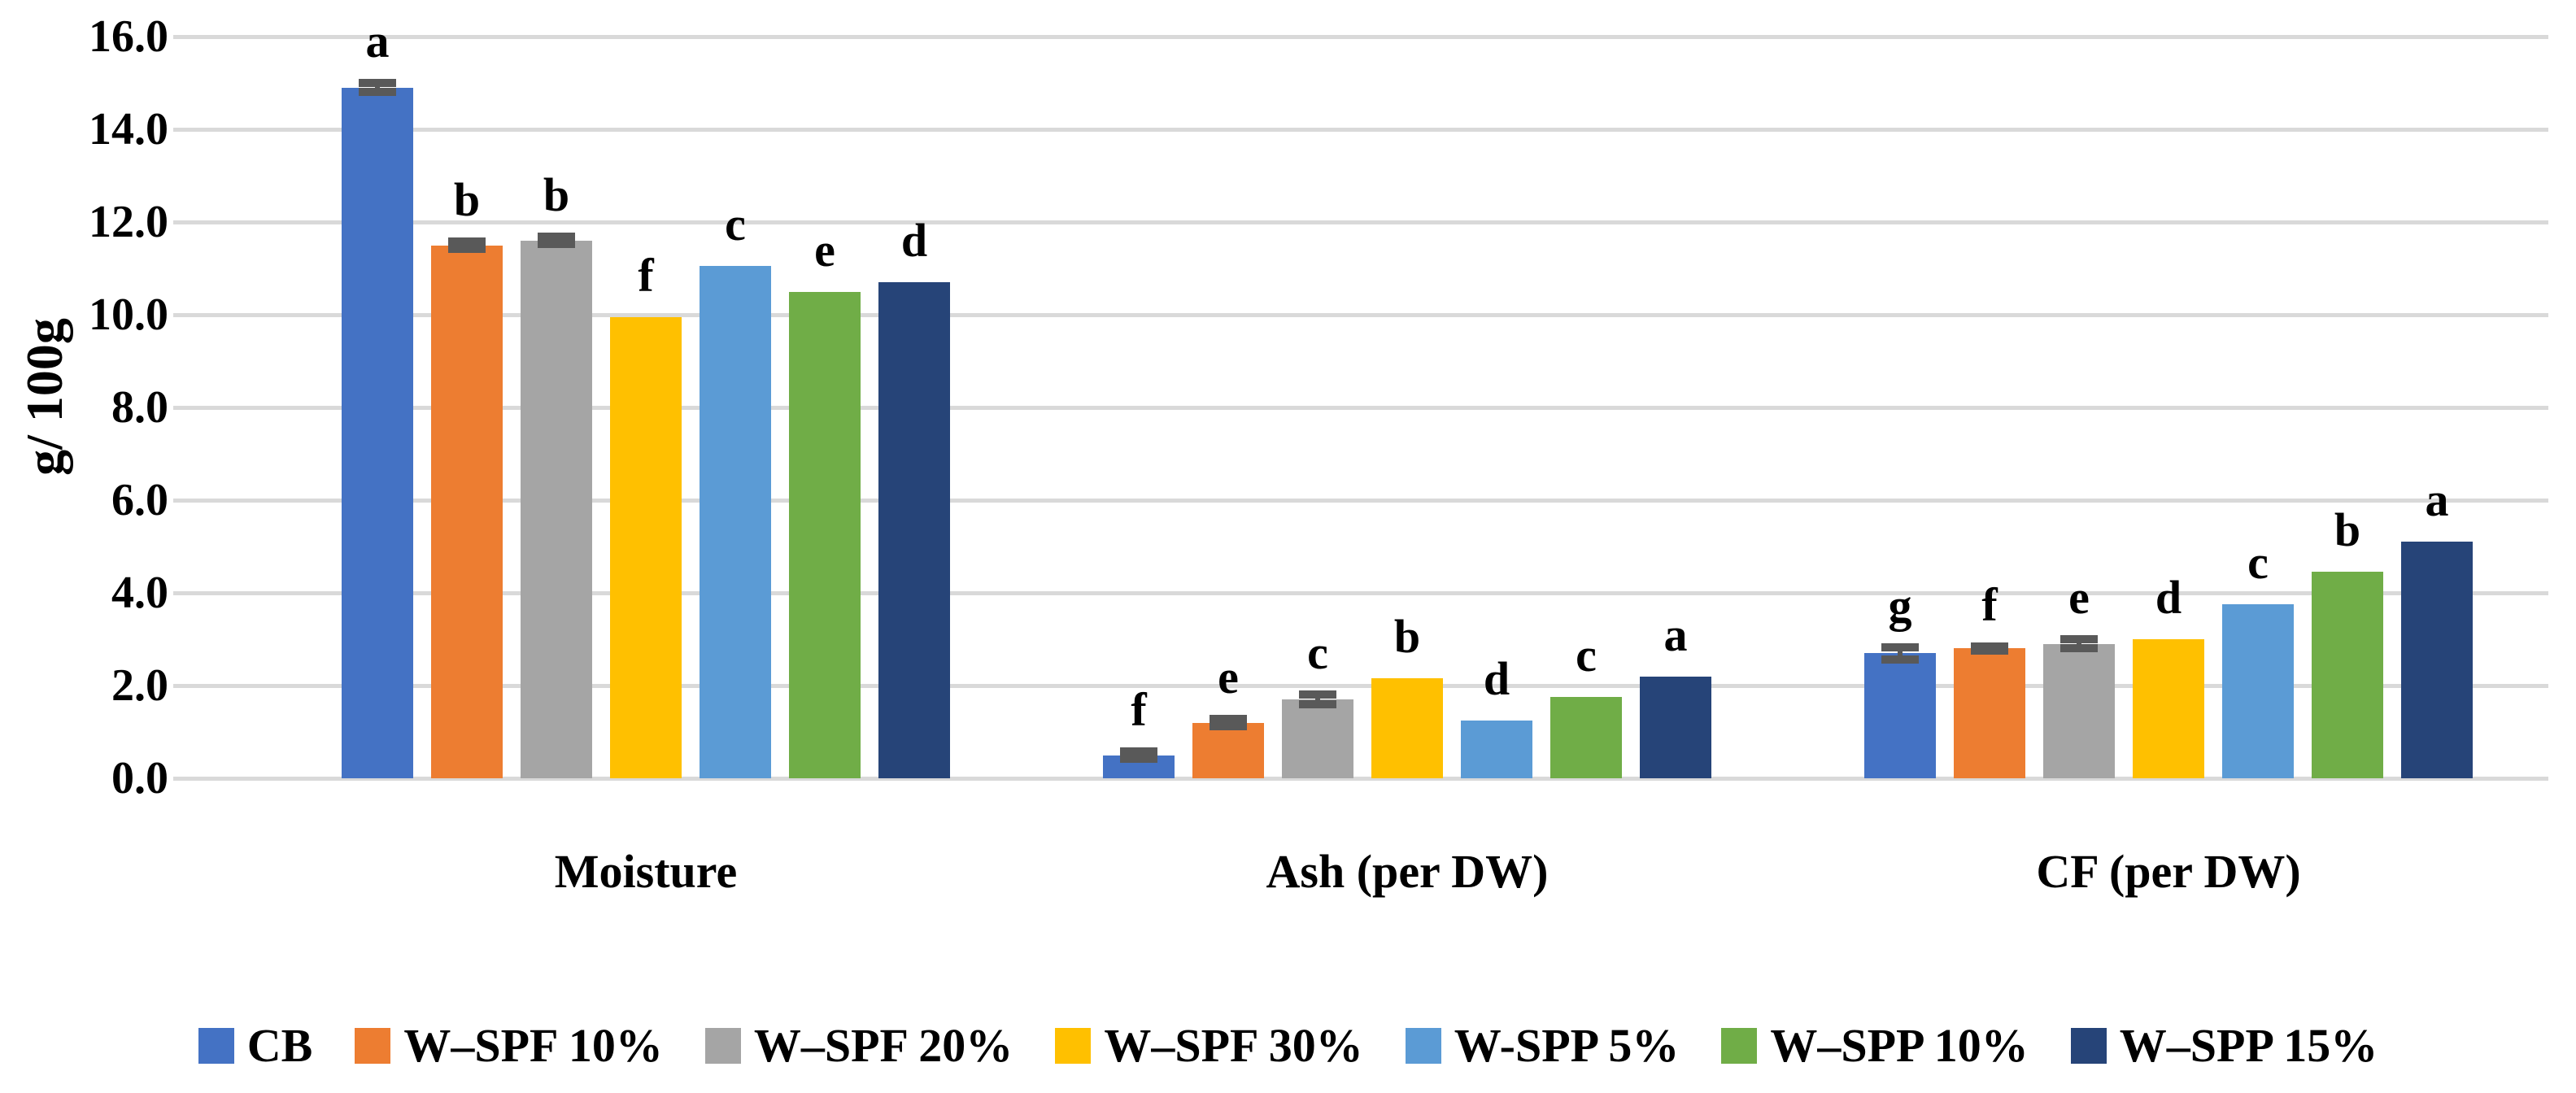 This screenshot has width=2576, height=1093. What do you see at coordinates (1073, 1045) in the screenshot?
I see `legend-swatch-wspf30` at bounding box center [1073, 1045].